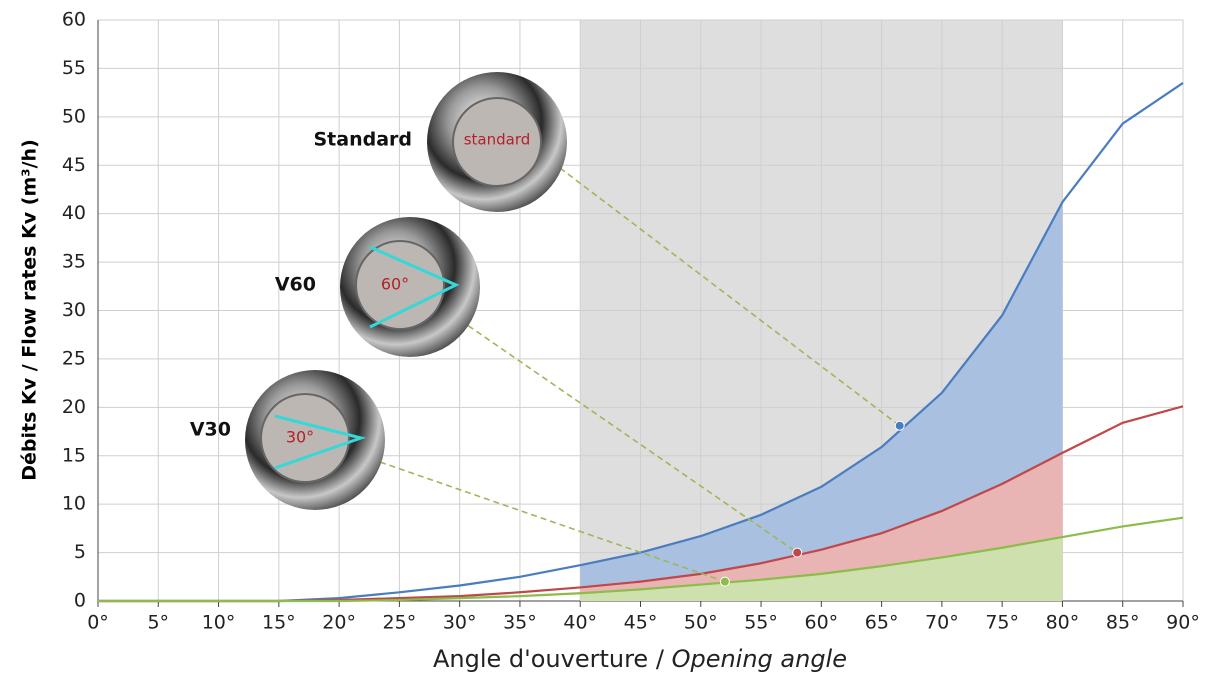 This screenshot has width=1208, height=673. Describe the element at coordinates (1002, 623) in the screenshot. I see `x-tick-label: 75°` at that location.